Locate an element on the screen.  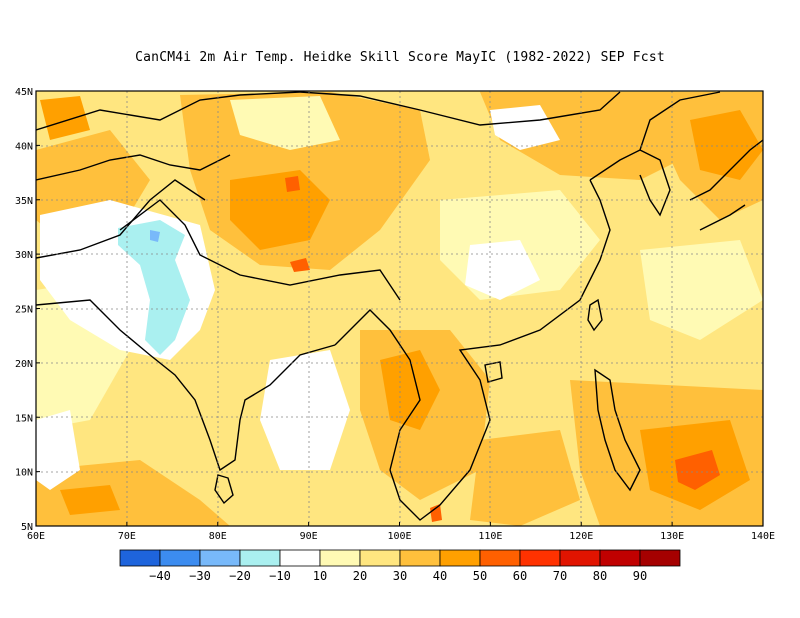
field-region-light-pacific is located at coordinates (701, 290).